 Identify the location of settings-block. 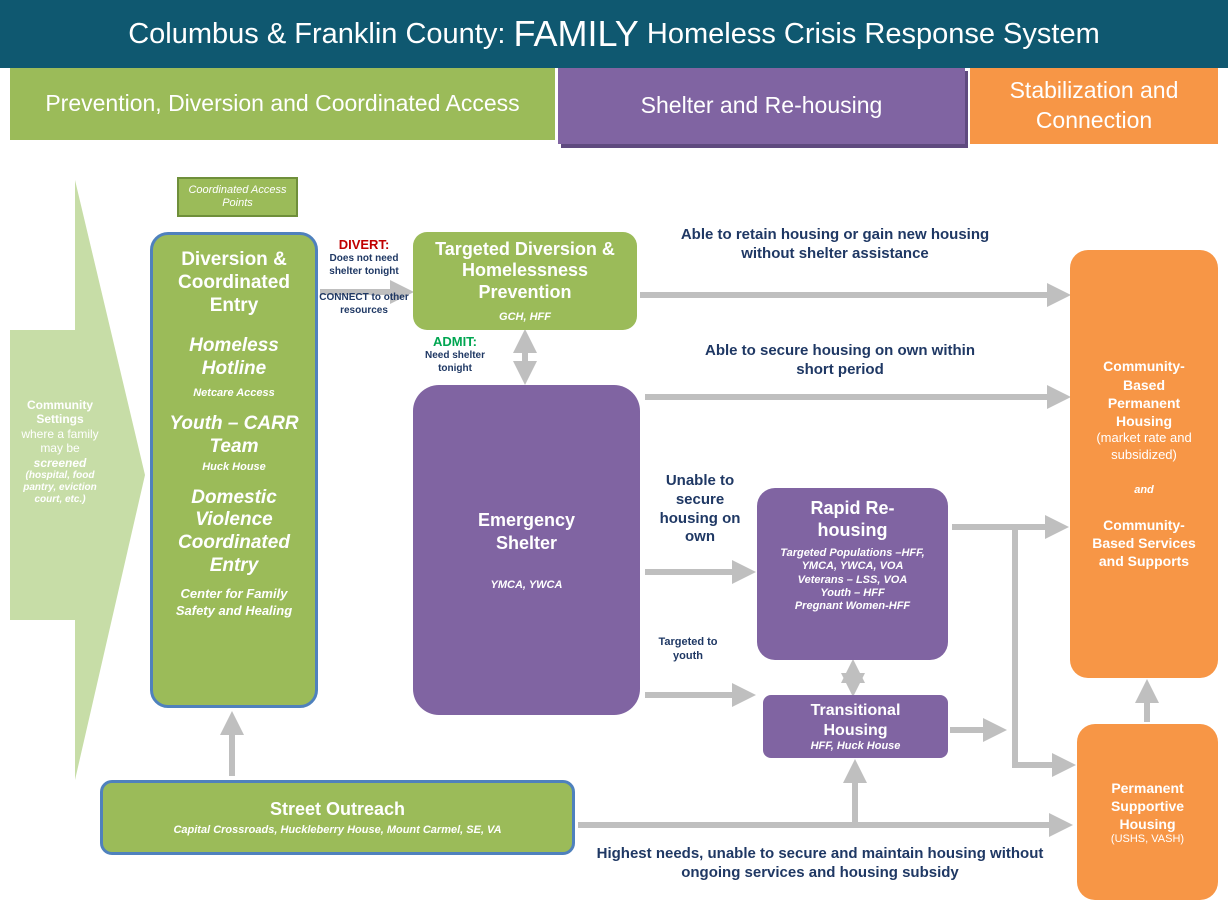
(44, 475).